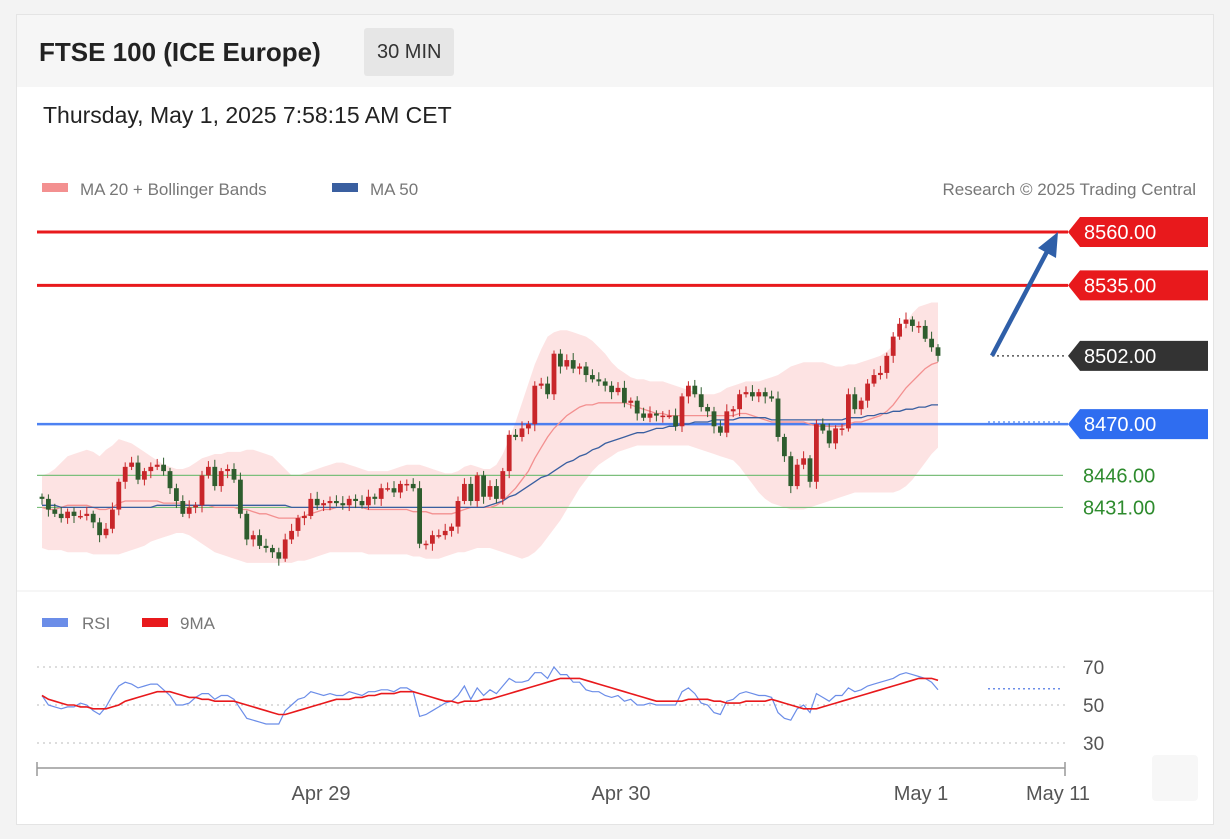  What do you see at coordinates (409, 52) in the screenshot?
I see `interval-button: 30 MIN` at bounding box center [409, 52].